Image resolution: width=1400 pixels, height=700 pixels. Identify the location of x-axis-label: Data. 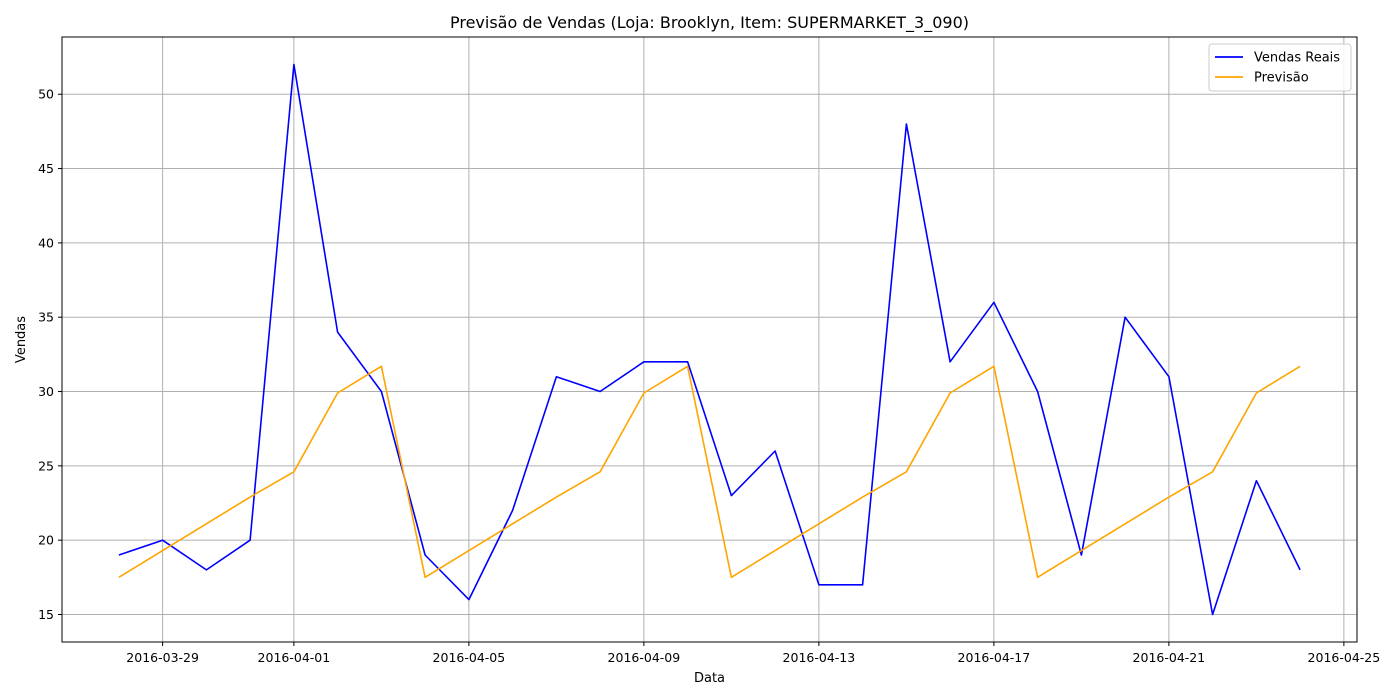
(709, 678).